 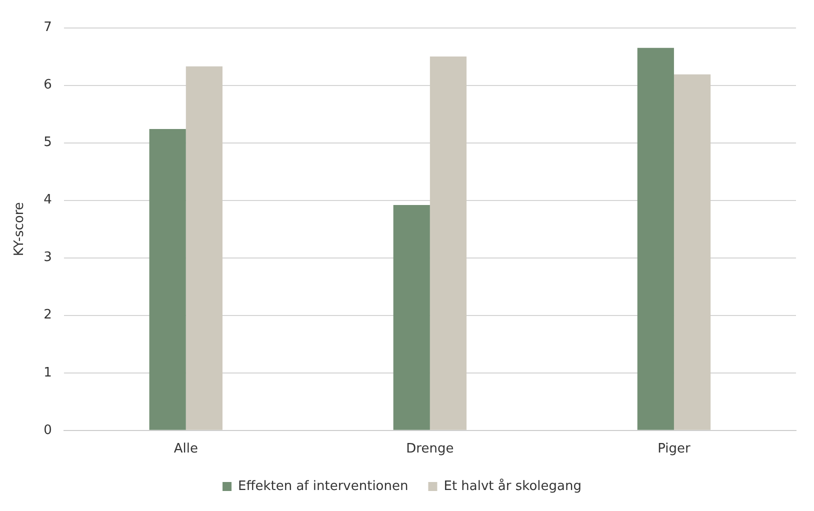 I want to click on y-tick-label: 7, so click(x=48, y=28).